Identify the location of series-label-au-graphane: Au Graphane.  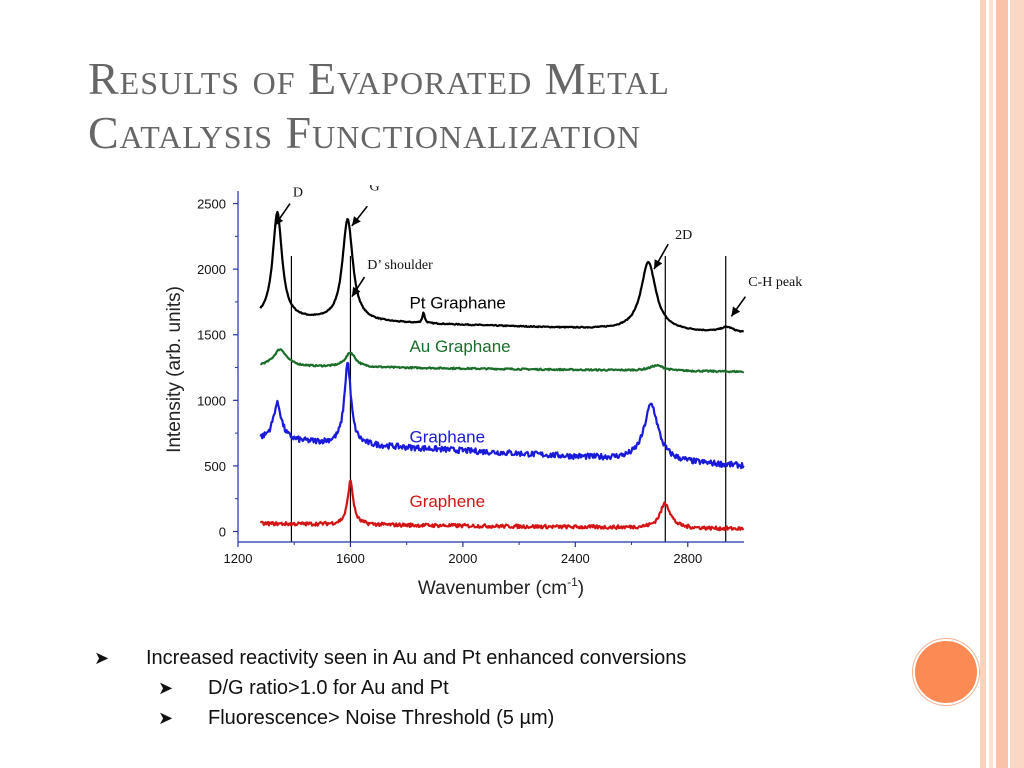
(459, 346).